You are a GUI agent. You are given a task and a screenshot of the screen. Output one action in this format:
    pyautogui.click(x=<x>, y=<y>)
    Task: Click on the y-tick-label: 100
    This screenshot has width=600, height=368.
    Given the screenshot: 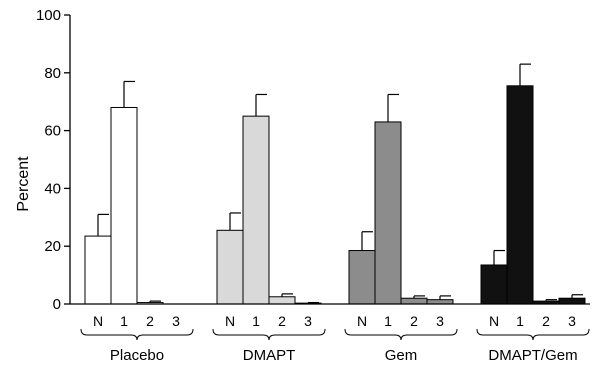 What is the action you would take?
    pyautogui.click(x=48, y=15)
    